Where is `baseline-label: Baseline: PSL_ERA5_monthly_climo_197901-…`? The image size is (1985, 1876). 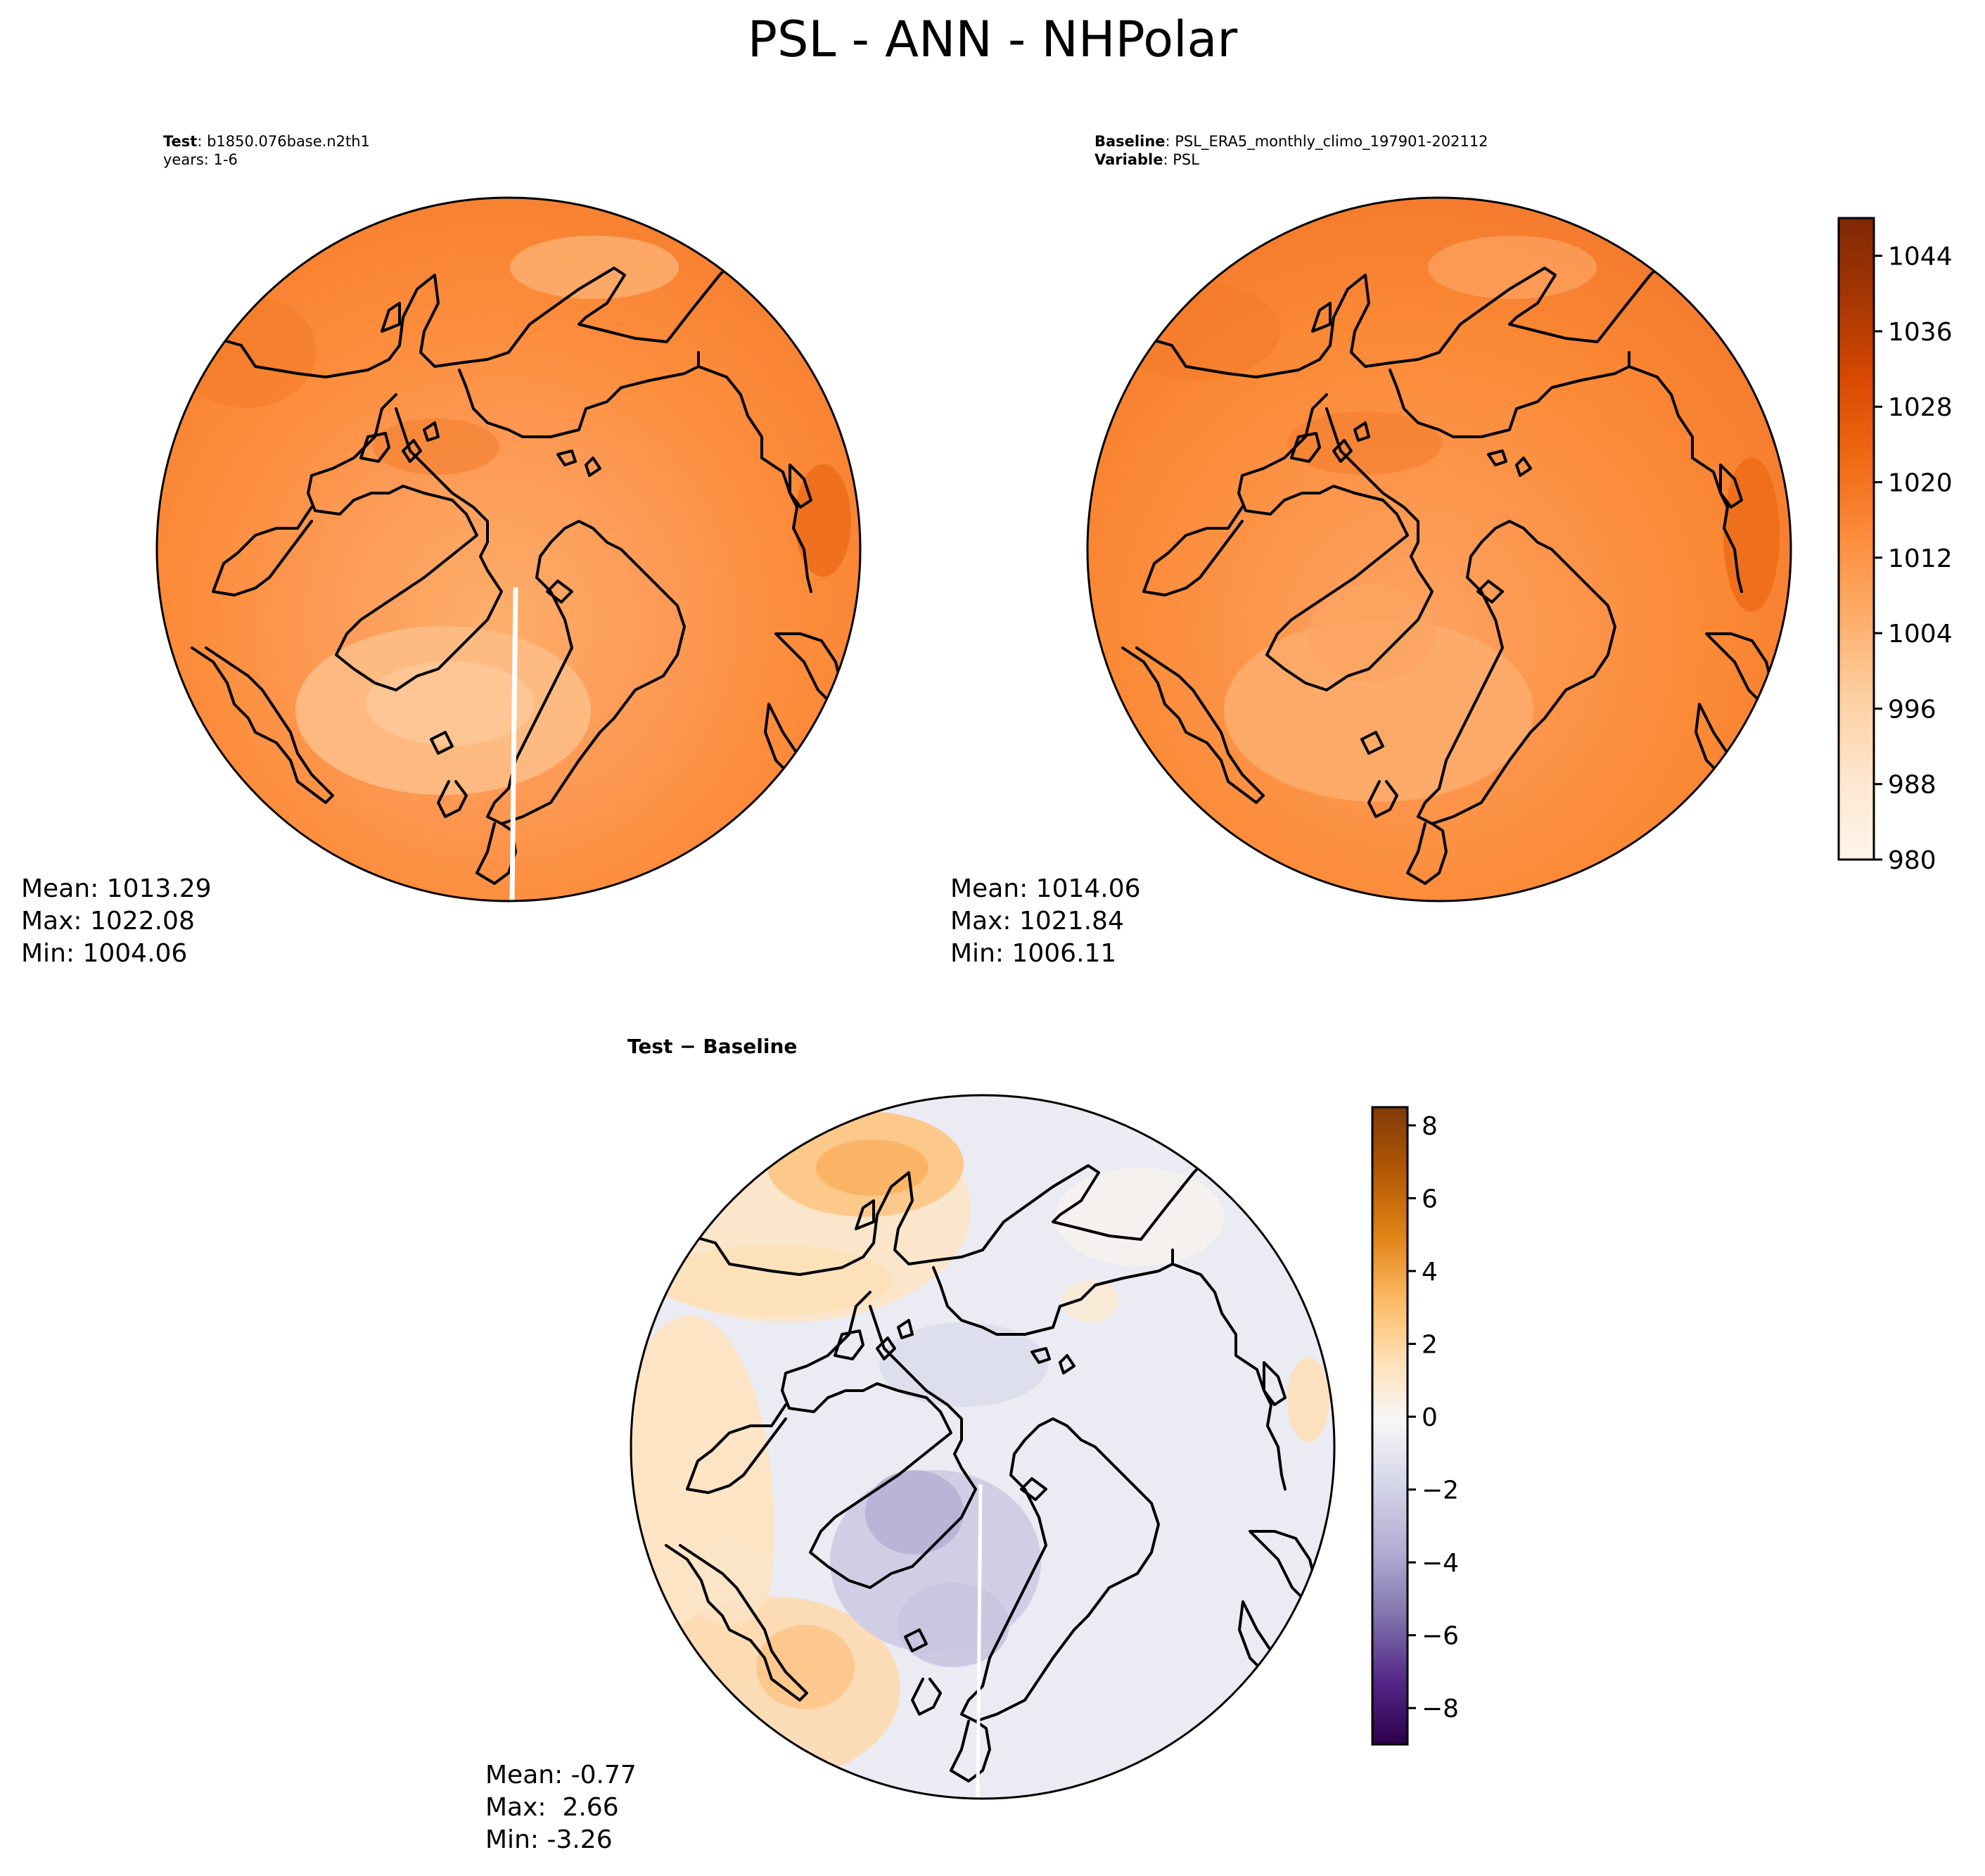 baseline-label: Baseline: PSL_ERA5_monthly_climo_197901-… is located at coordinates (1291, 142).